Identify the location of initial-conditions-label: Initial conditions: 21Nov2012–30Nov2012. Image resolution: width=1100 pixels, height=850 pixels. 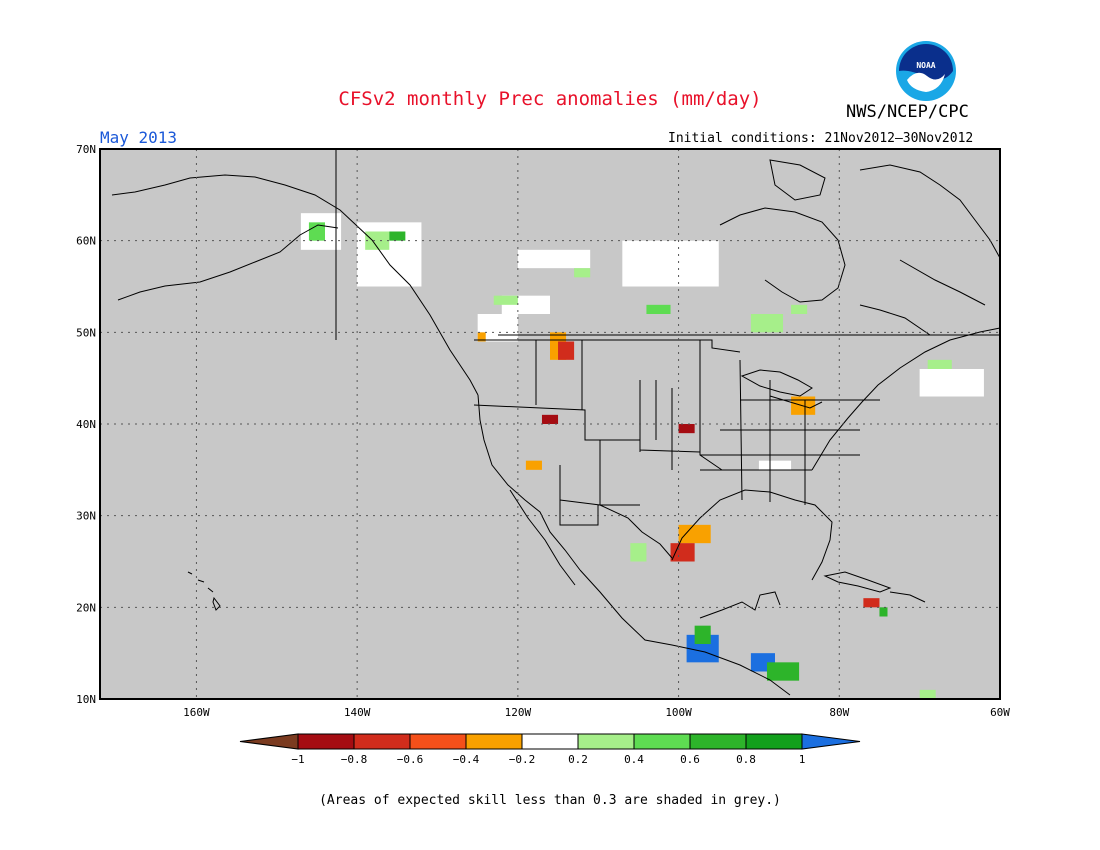
(821, 138).